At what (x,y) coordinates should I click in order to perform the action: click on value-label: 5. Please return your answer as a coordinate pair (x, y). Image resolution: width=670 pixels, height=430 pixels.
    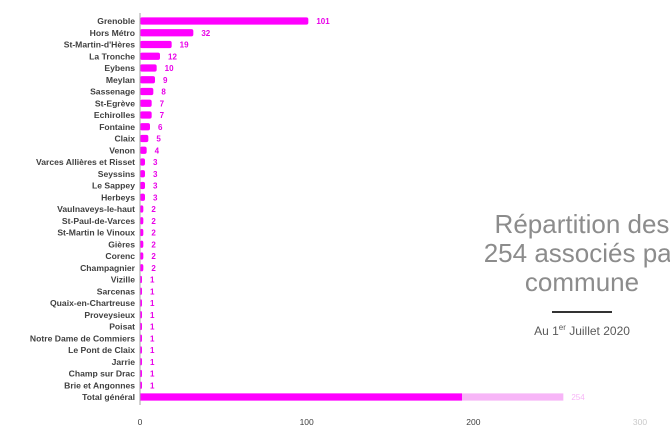
    Looking at the image, I should click on (158, 139).